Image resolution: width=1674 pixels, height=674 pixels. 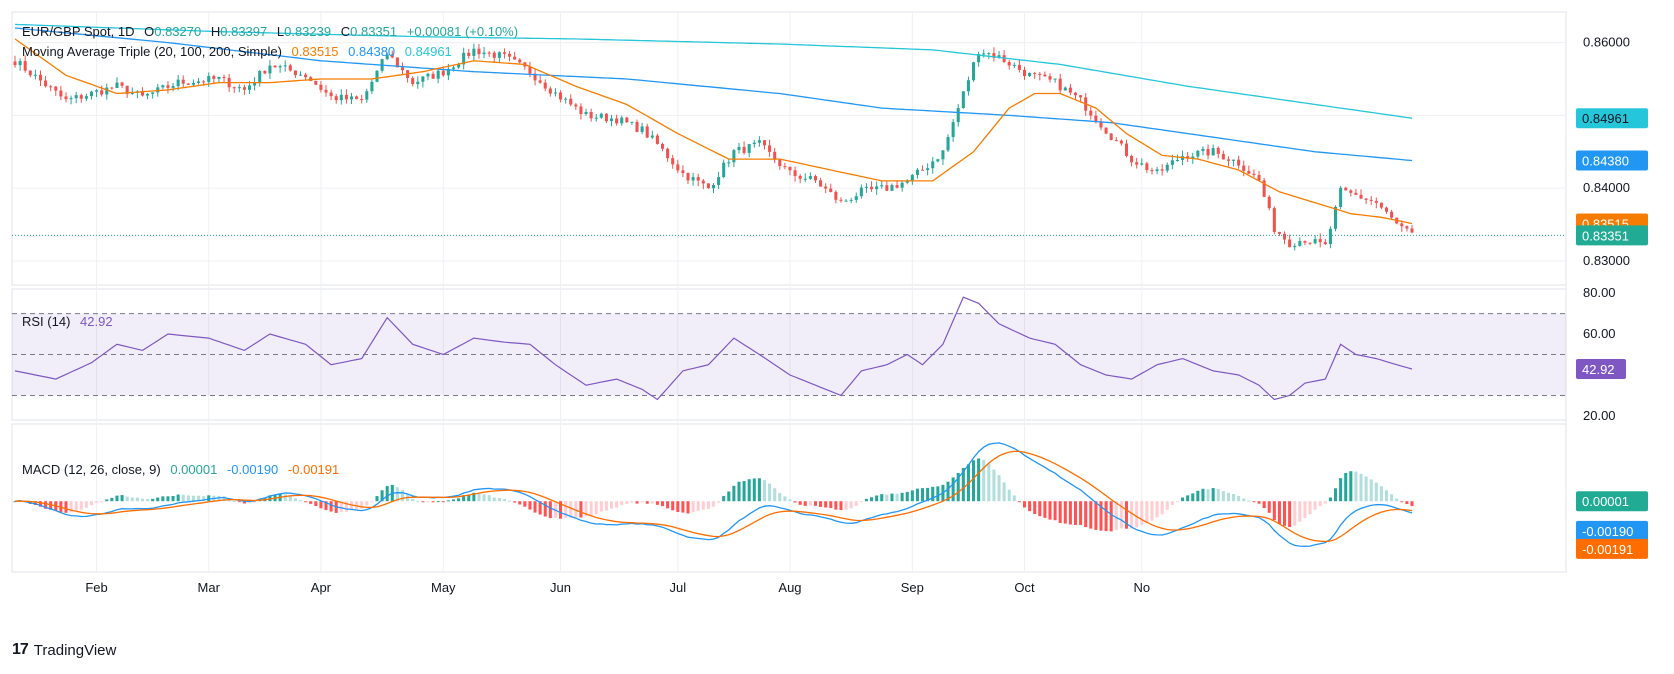 What do you see at coordinates (91, 469) in the screenshot?
I see `macd-legend-name: MACD (12, 26, close, 9)` at bounding box center [91, 469].